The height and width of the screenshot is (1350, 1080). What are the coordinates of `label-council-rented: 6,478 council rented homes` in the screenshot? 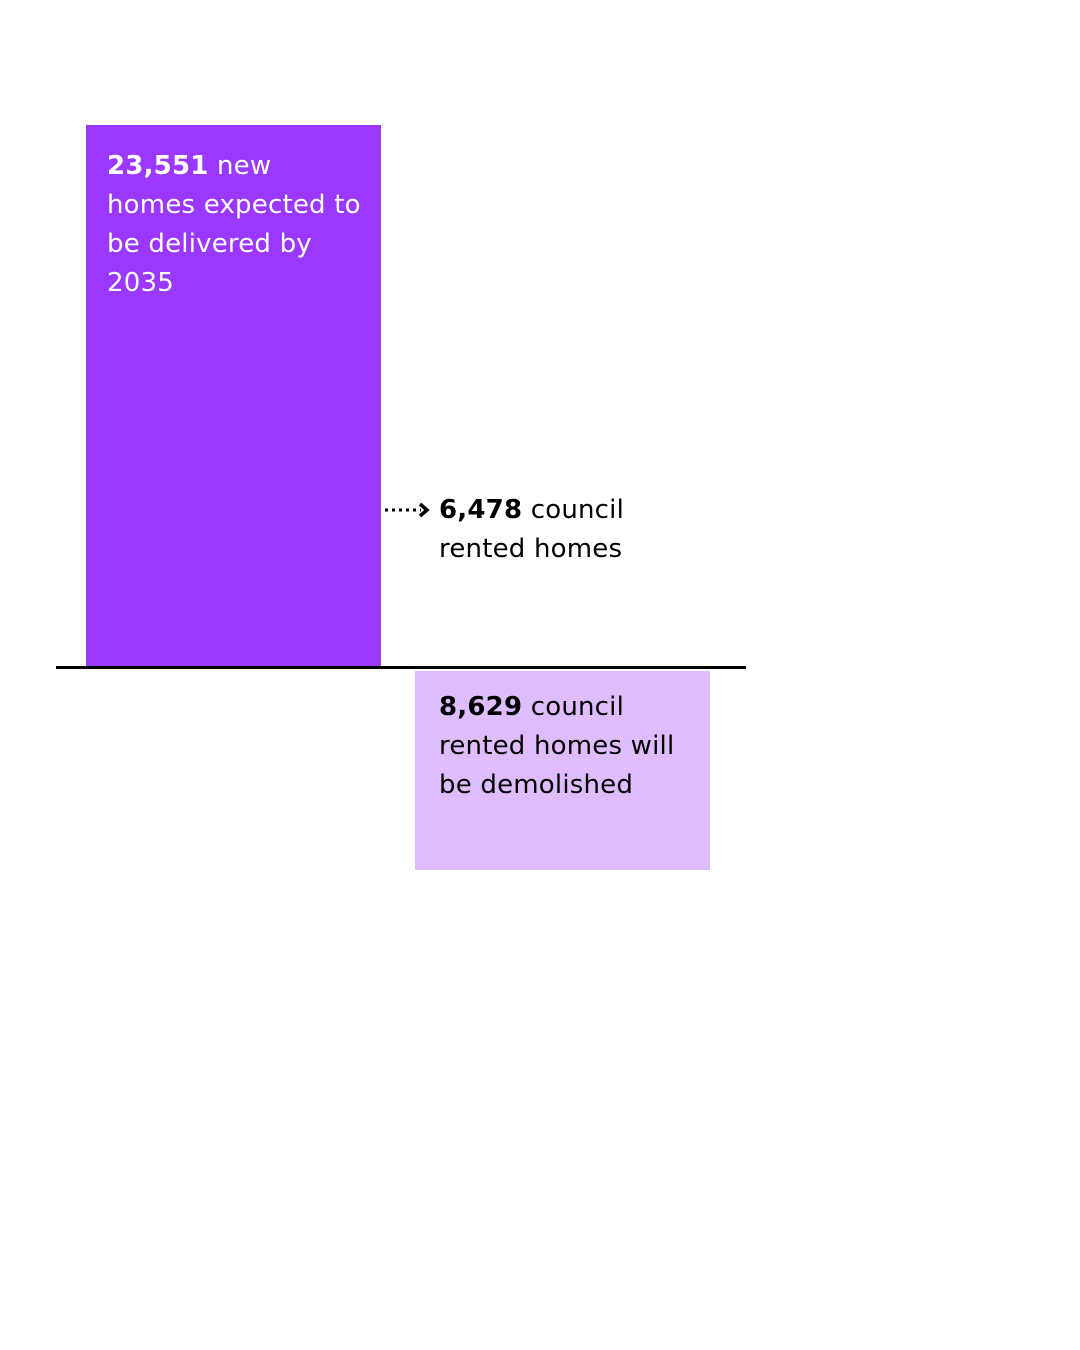 It's located at (539, 530).